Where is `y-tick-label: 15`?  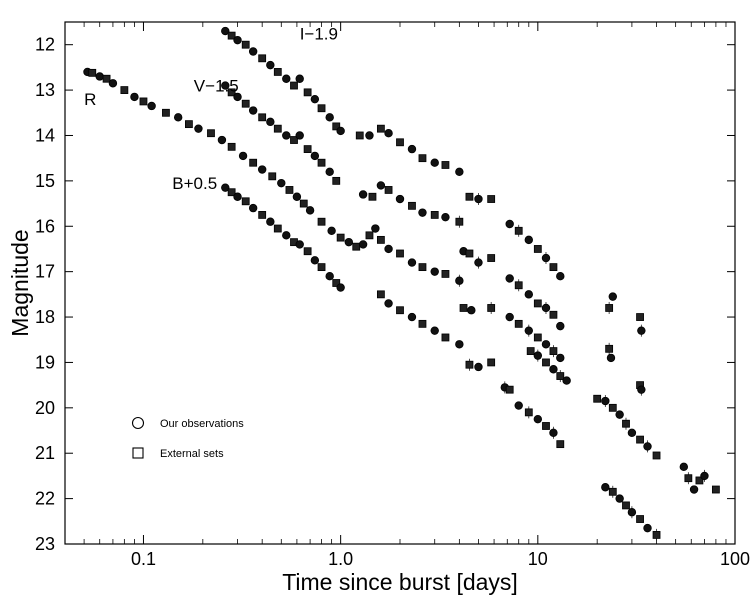 y-tick-label: 15 is located at coordinates (45, 181).